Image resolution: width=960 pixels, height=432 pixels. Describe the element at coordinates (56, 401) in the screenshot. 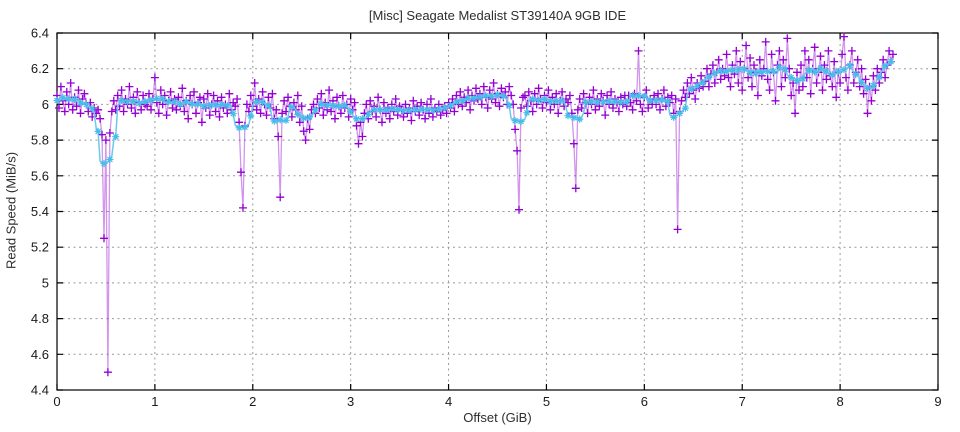

I see `x-tick-label: 0` at that location.